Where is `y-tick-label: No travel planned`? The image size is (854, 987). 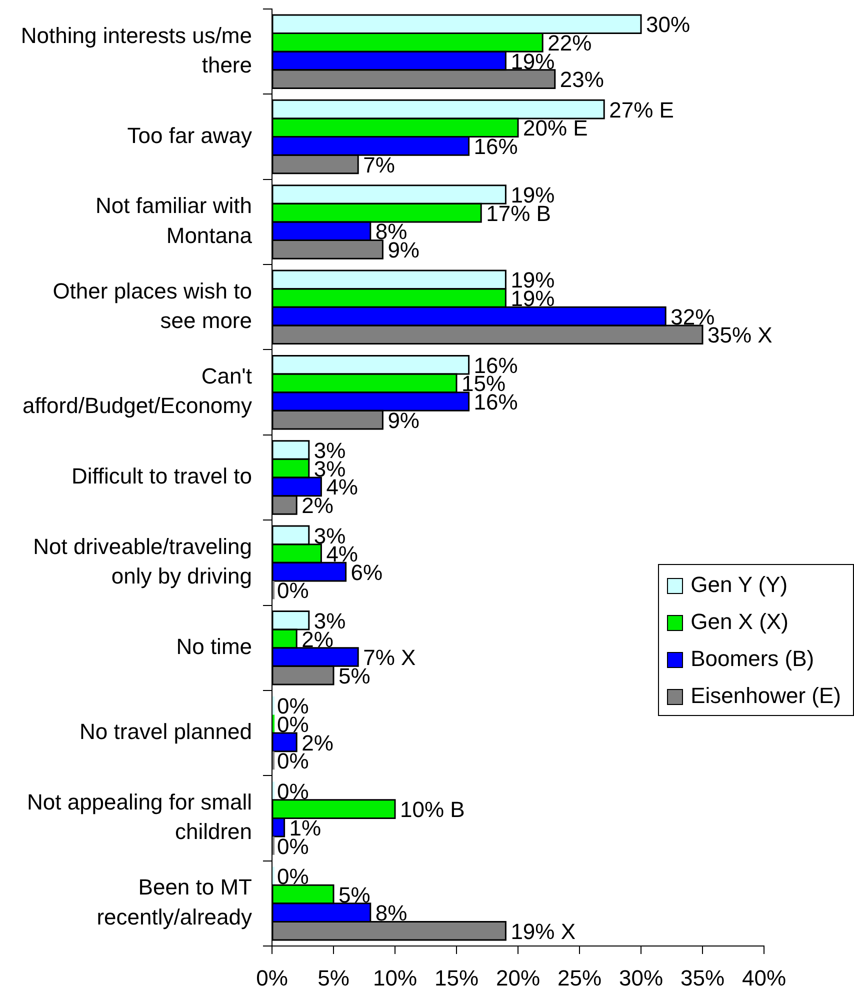
y-tick-label: No travel planned is located at coordinates (166, 731).